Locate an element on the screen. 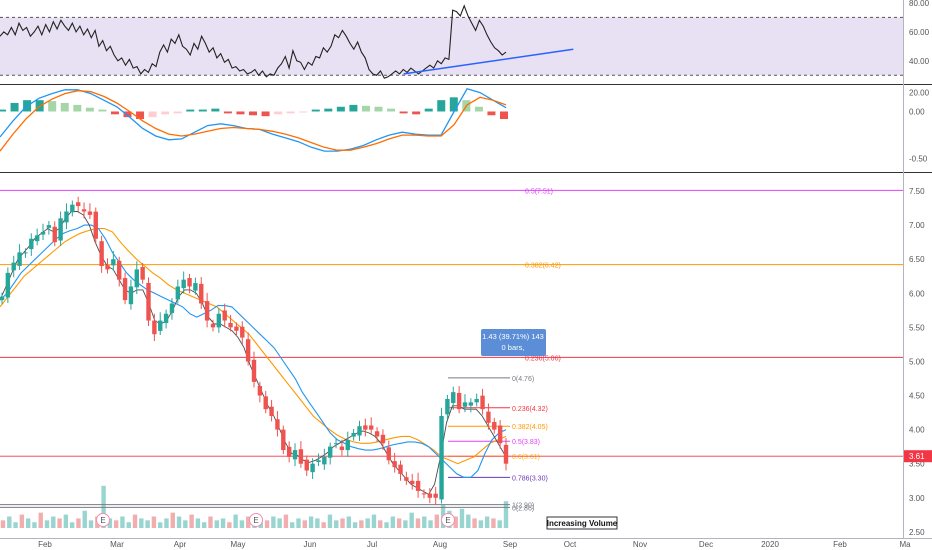 This screenshot has height=550, width=932. fib-level-label: 0.6(3.61) is located at coordinates (526, 457).